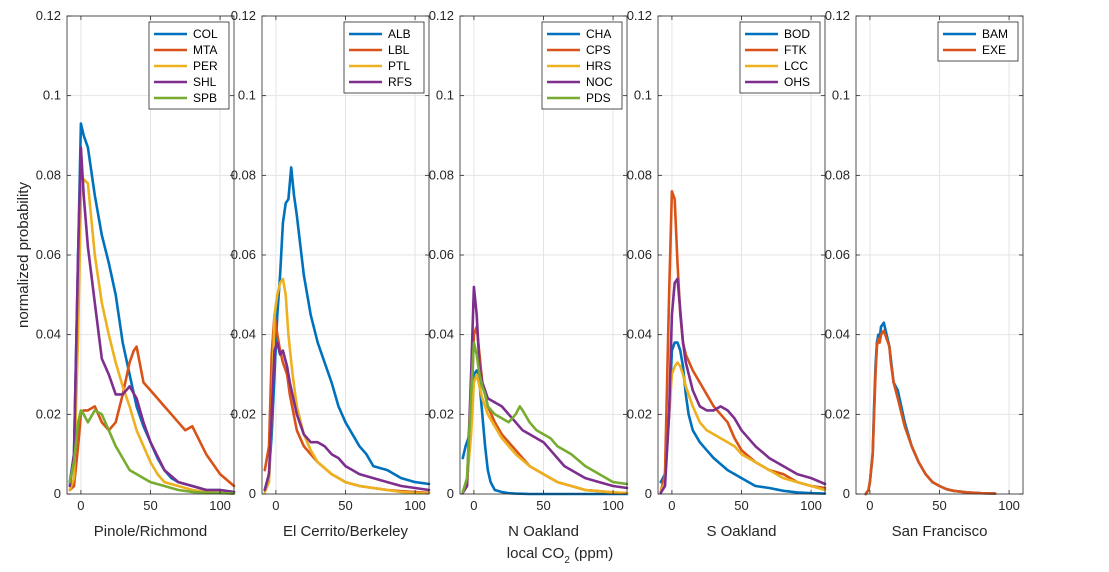 The image size is (1109, 572). What do you see at coordinates (591, 553) in the screenshot?
I see `shared-x-axis-label-unit: (ppm)` at bounding box center [591, 553].